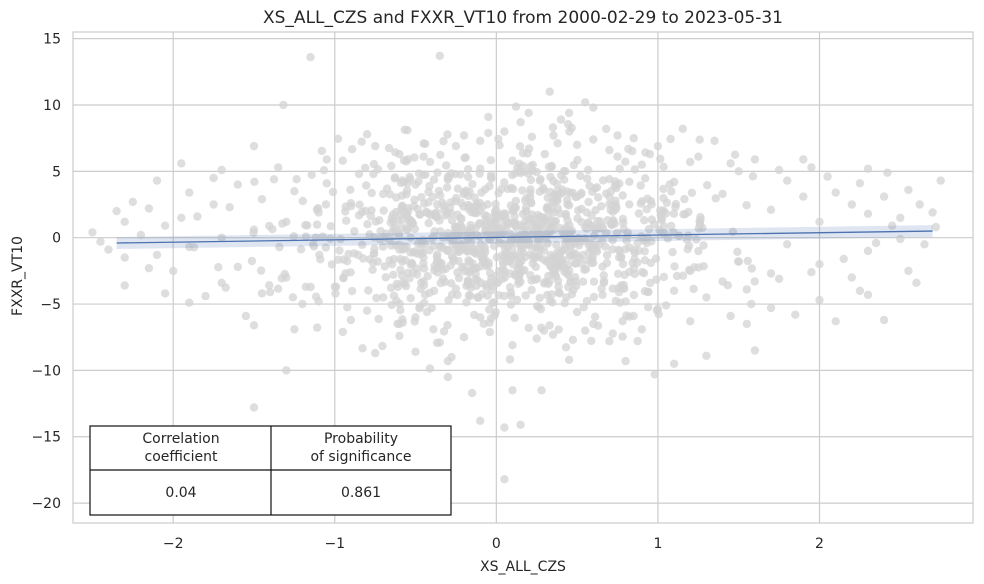 The image size is (984, 584). I want to click on x-tick-label: 1, so click(657, 544).